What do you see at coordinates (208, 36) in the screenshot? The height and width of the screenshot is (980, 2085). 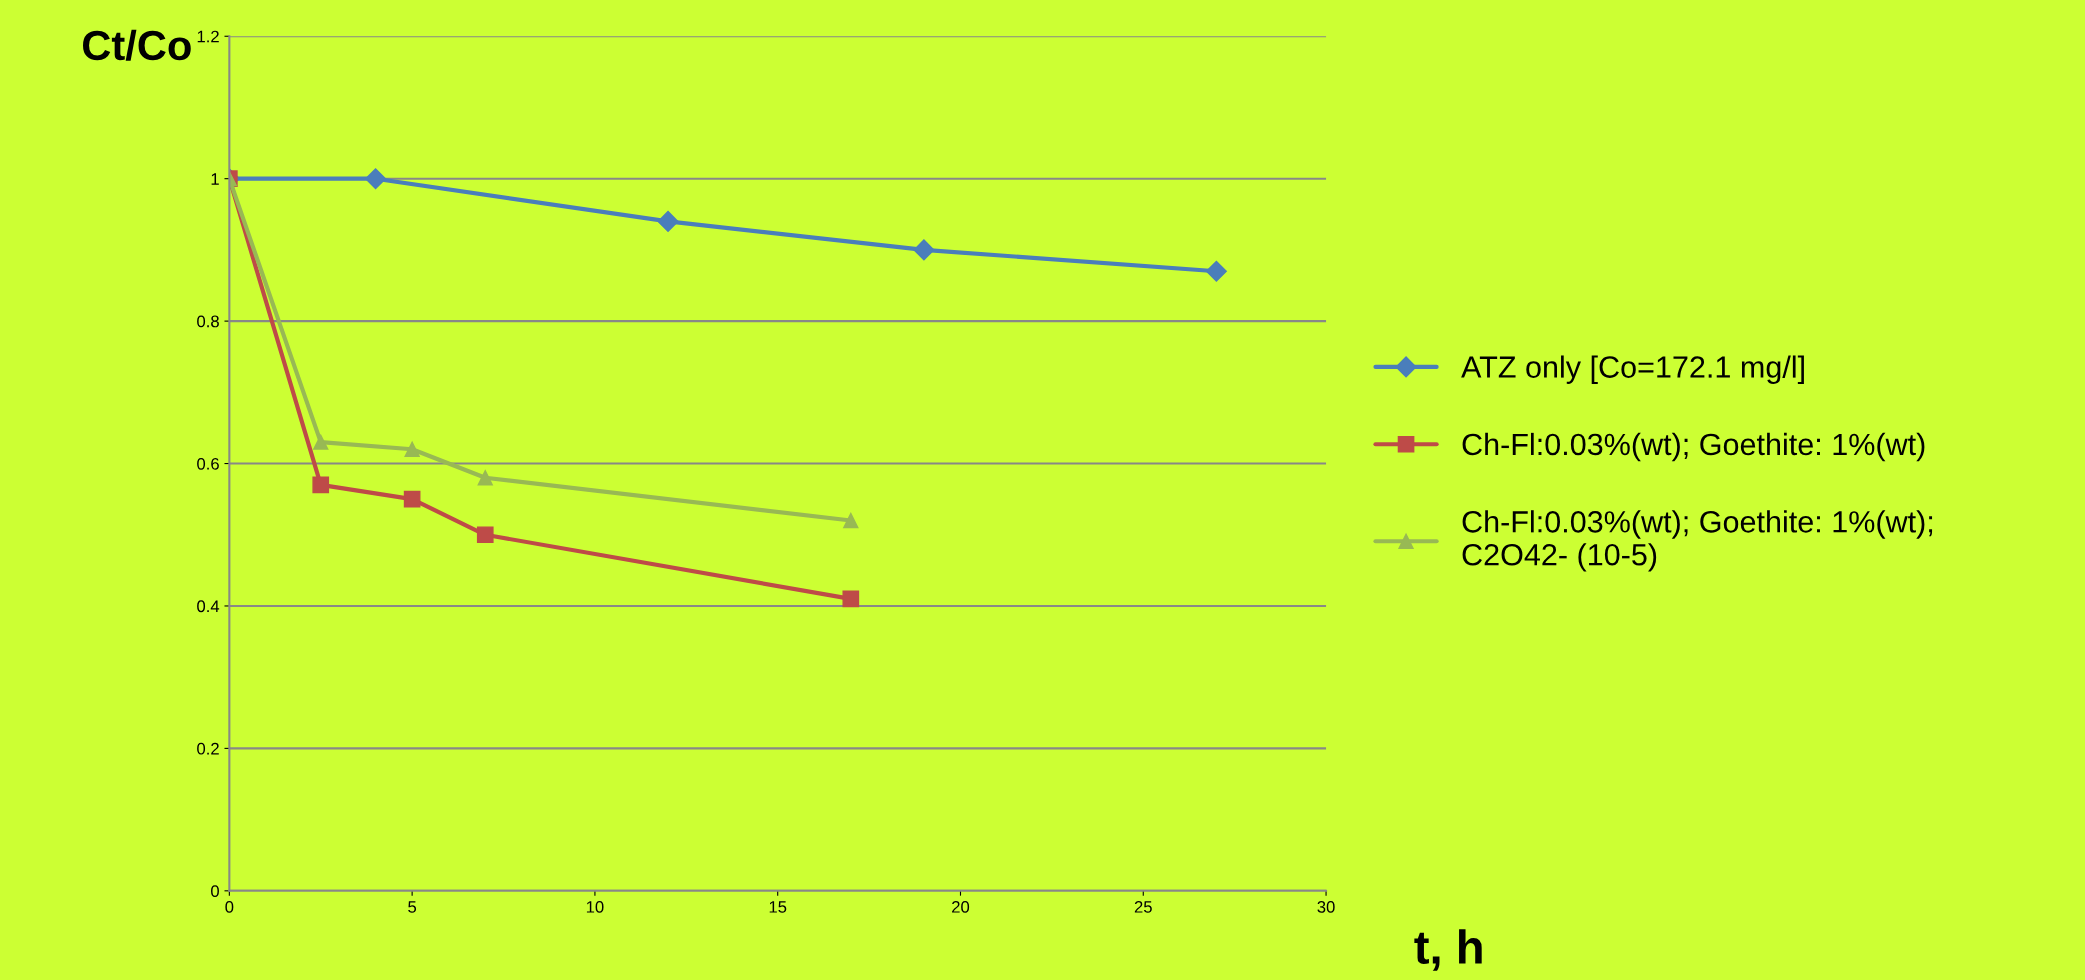 I see `y-tick-label: 1.2` at bounding box center [208, 36].